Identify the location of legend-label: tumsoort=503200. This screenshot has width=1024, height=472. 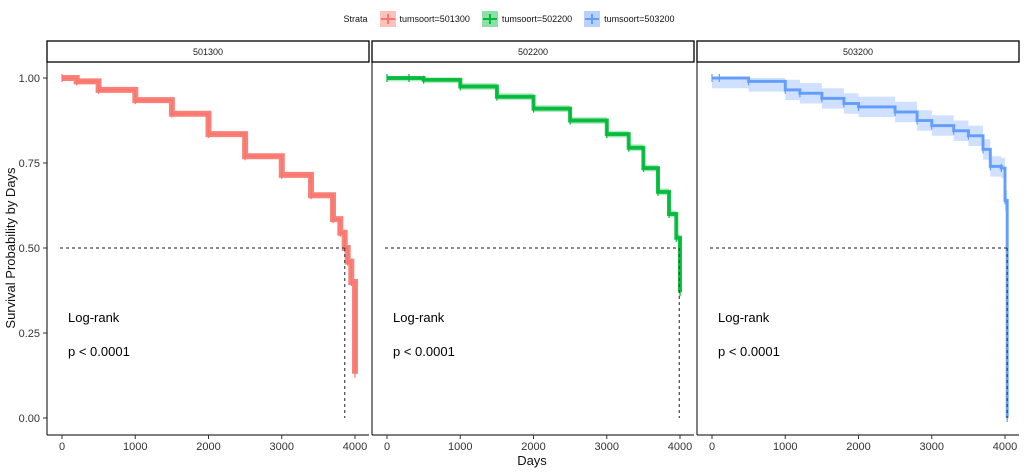
(639, 19).